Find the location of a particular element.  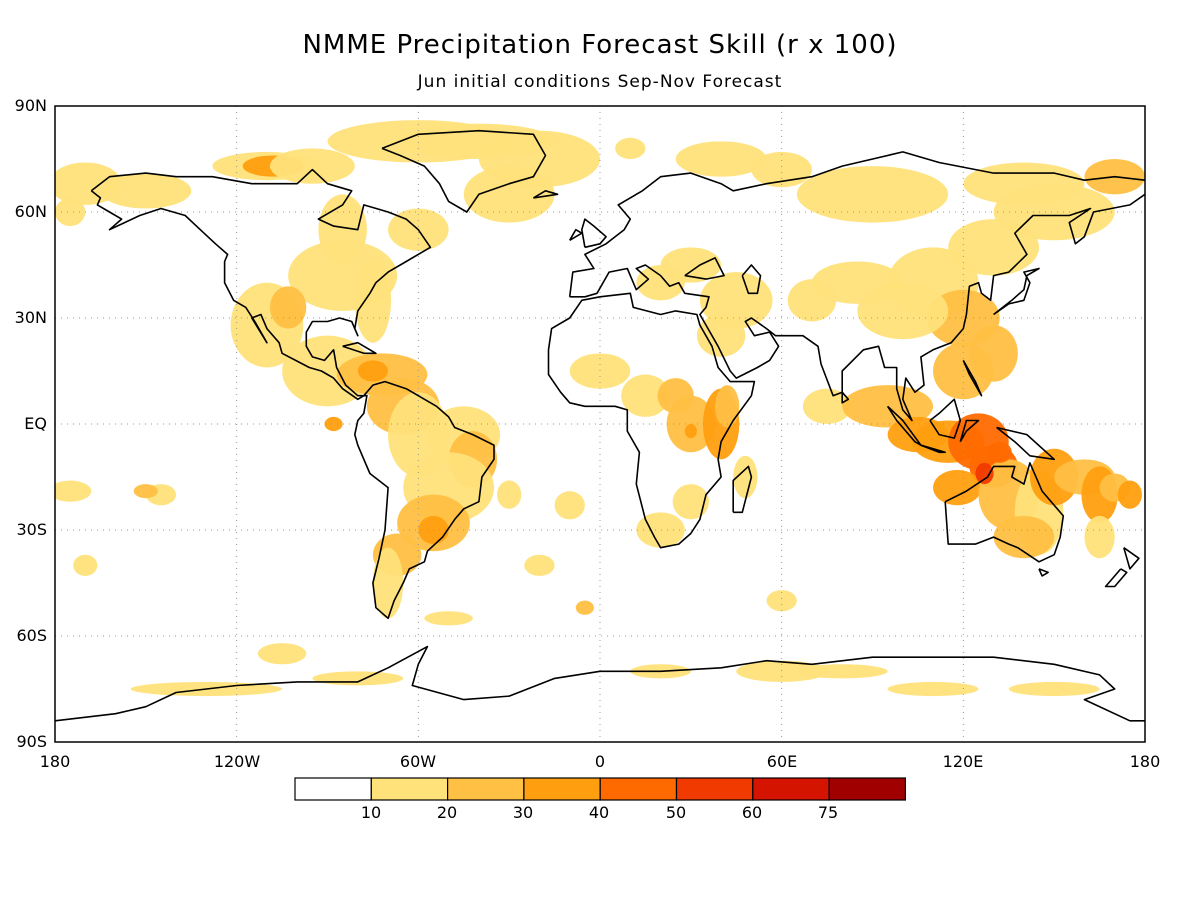

lat-label-30s: 30S is located at coordinates (31, 529).